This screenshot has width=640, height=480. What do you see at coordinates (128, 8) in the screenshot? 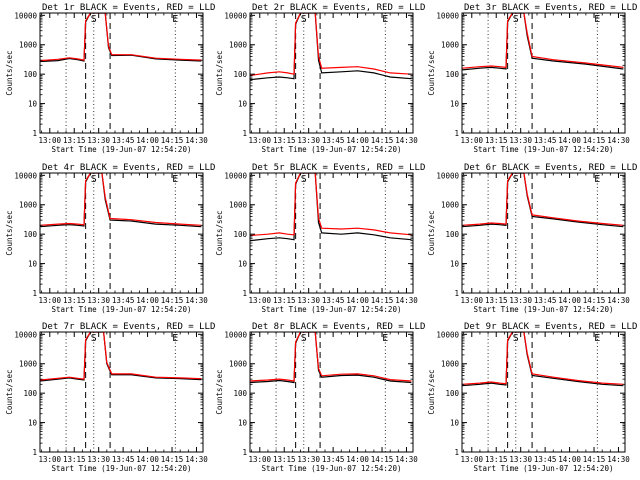
I see `panel-title: Det 1r BLACK = Events, RED = LLD` at bounding box center [128, 8].